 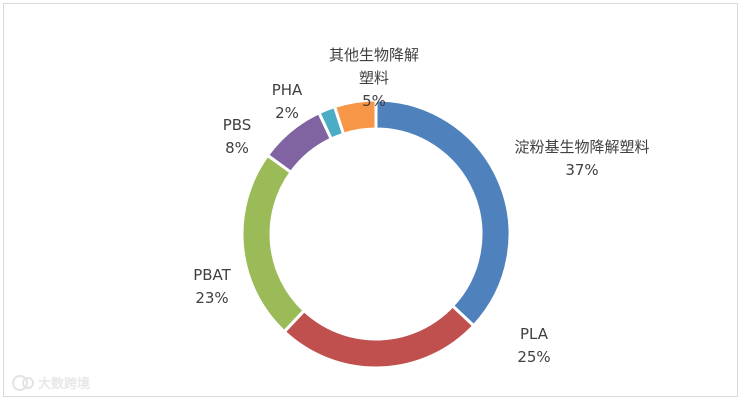 What do you see at coordinates (374, 78) in the screenshot?
I see `slice-label-other-line2: 塑料` at bounding box center [374, 78].